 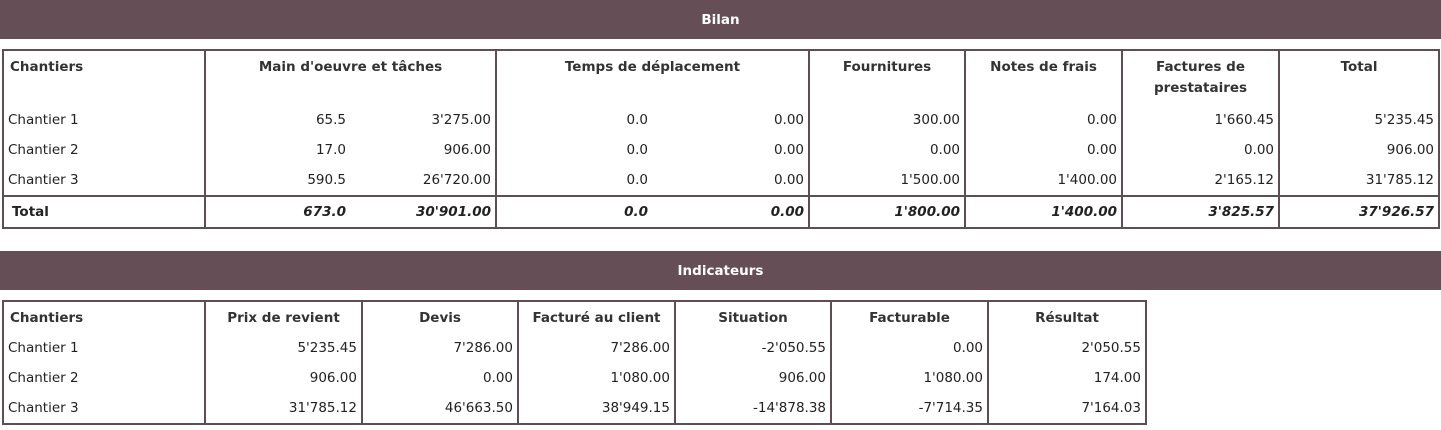 What do you see at coordinates (596, 378) in the screenshot?
I see `facture-value: 1'080.00` at bounding box center [596, 378].